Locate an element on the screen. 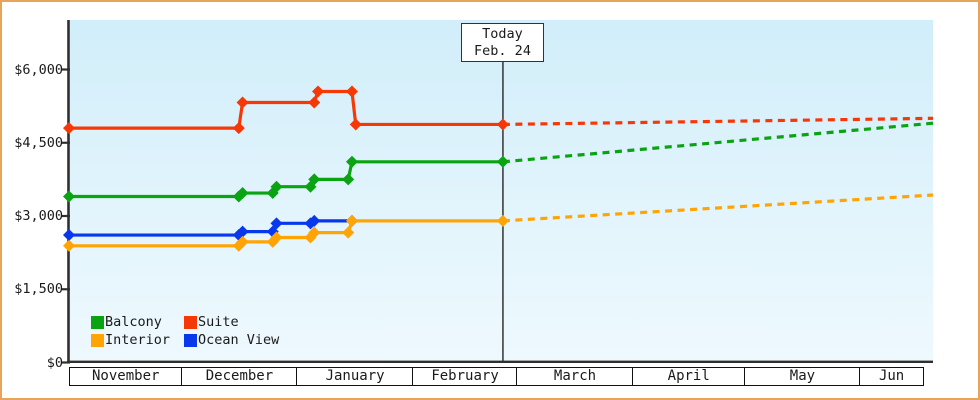 This screenshot has height=400, width=980. y-tick-label: $1,500 is located at coordinates (38, 289).